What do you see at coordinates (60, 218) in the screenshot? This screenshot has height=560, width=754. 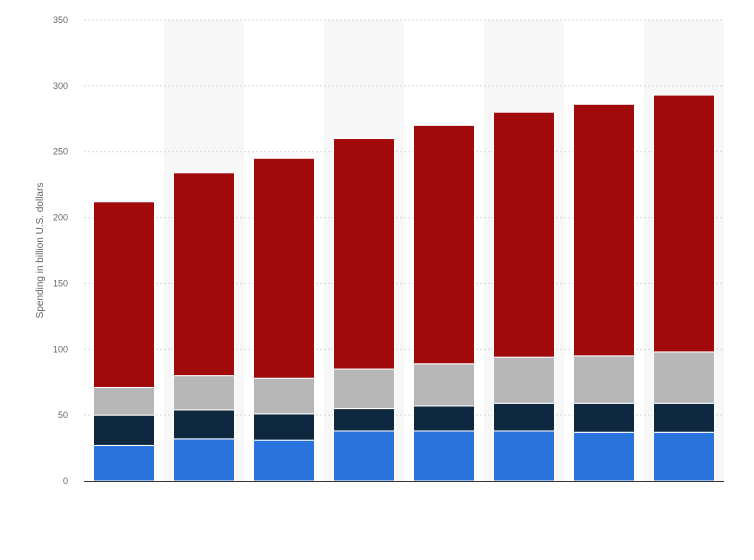 I see `y-tick-label: 200` at bounding box center [60, 218].